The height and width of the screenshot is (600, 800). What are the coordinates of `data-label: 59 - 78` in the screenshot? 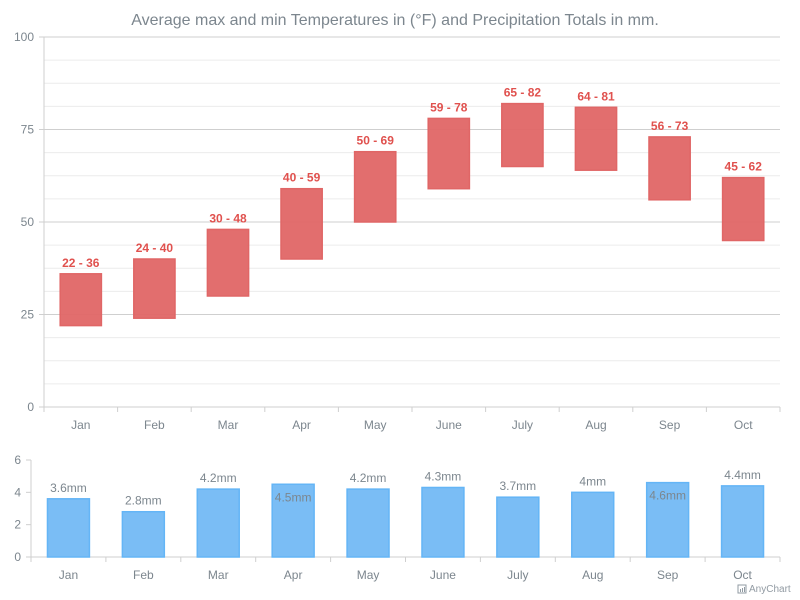 It's located at (449, 107).